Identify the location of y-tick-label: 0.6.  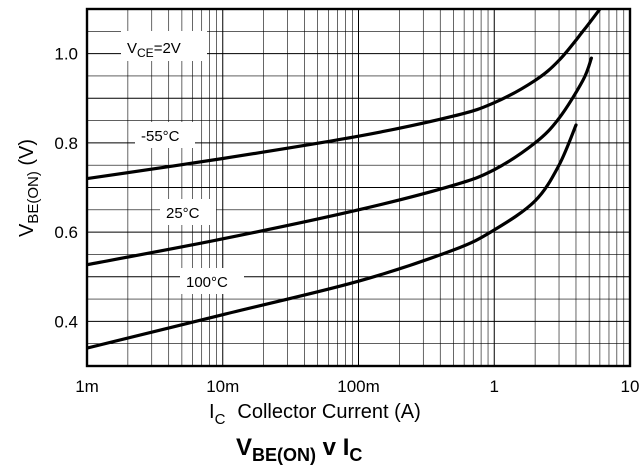
(66, 232).